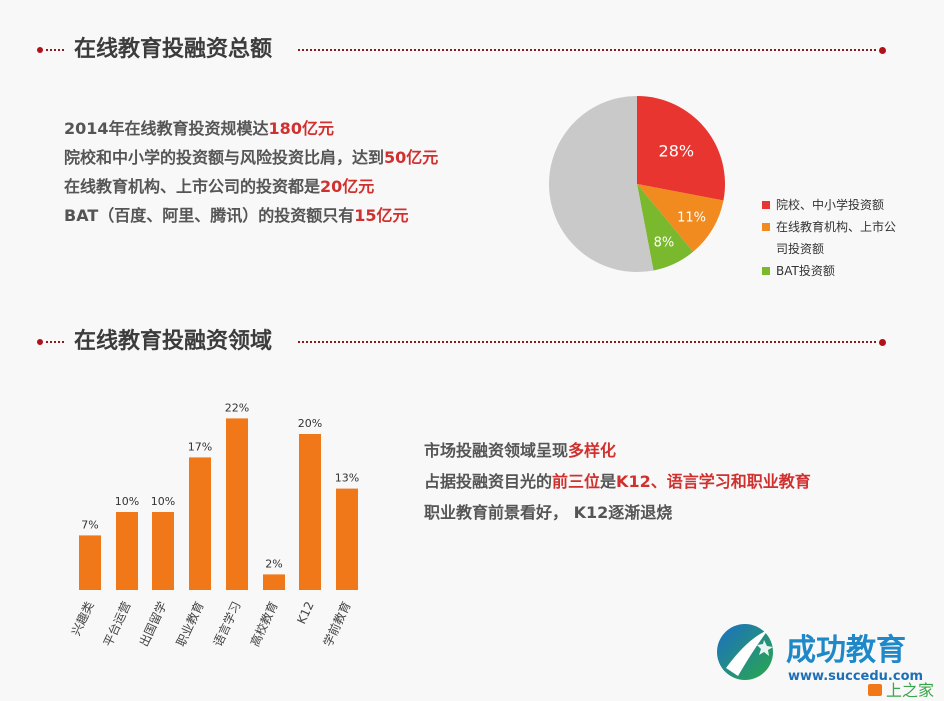  Describe the element at coordinates (713, 481) in the screenshot. I see `highlight-text: K12、语言学习和职业教育` at that location.